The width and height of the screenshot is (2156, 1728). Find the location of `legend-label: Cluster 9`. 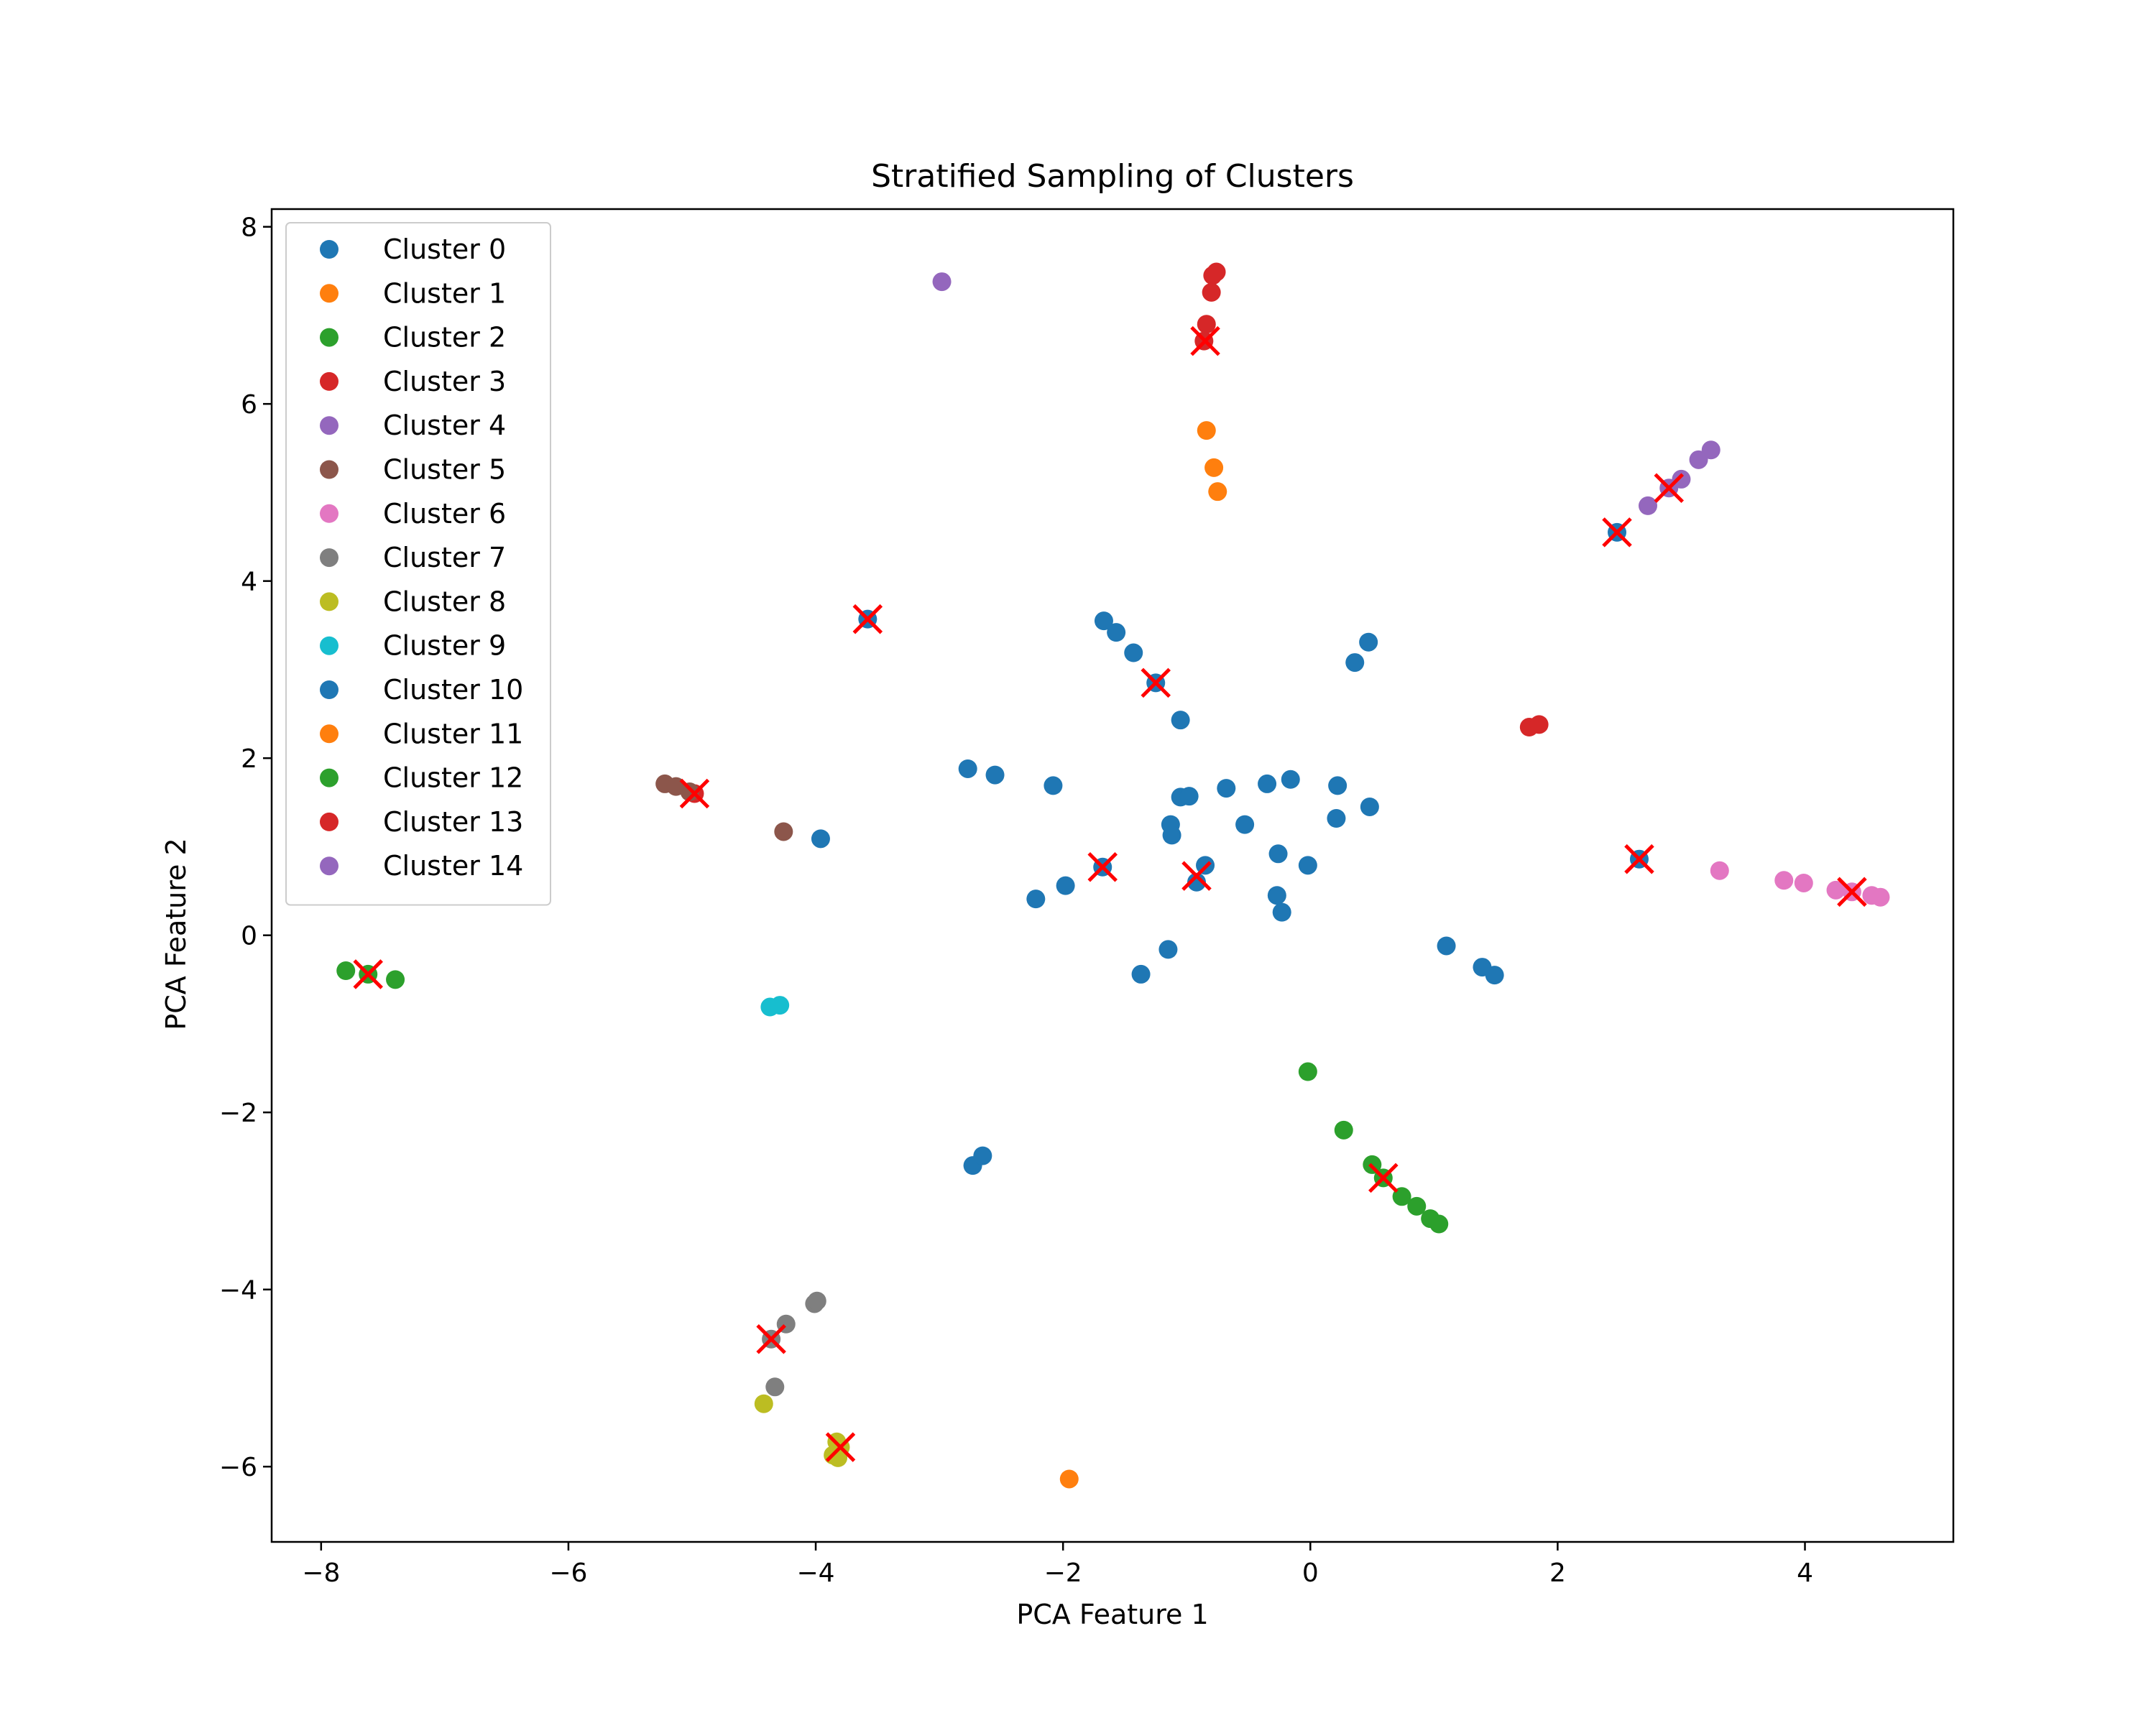

legend-label: Cluster 9 is located at coordinates (444, 646).